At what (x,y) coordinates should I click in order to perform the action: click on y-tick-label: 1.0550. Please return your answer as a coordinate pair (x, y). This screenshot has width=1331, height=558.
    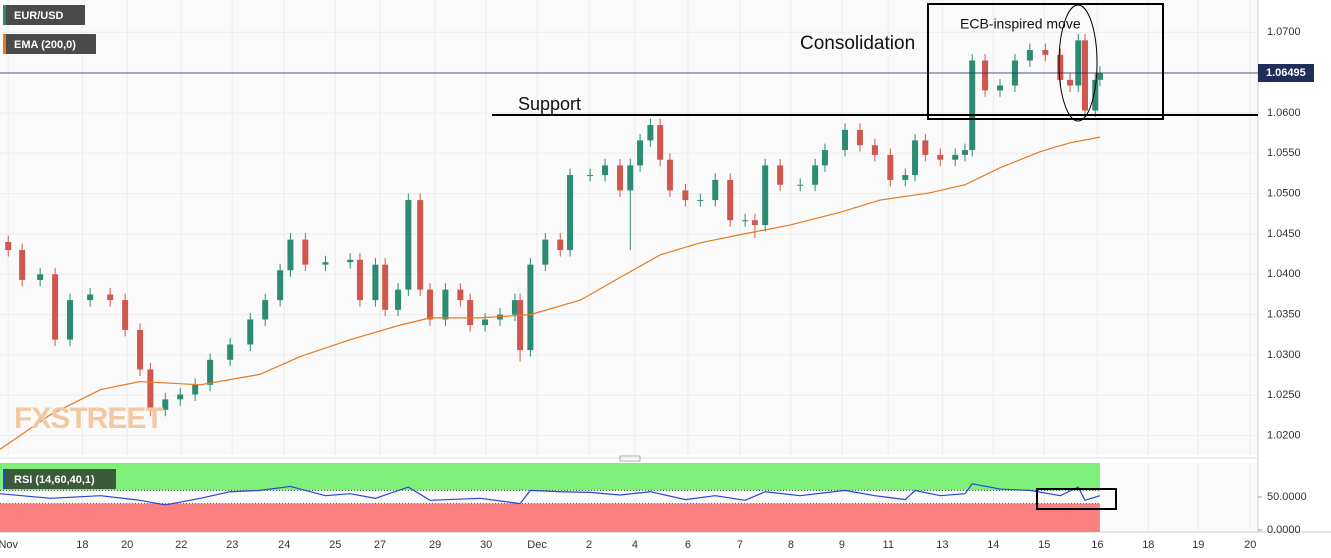
    Looking at the image, I should click on (1284, 153).